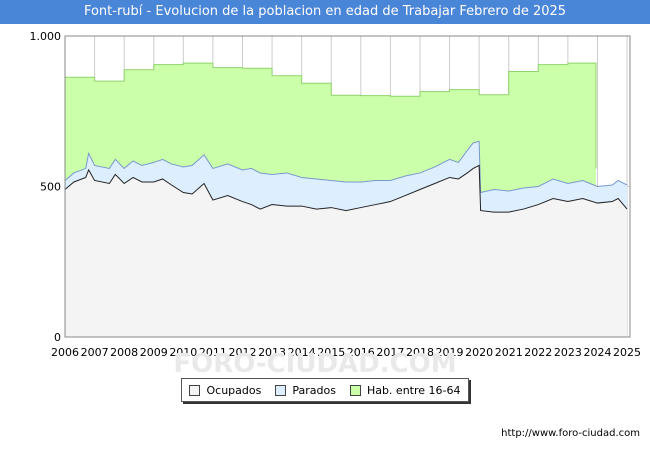  I want to click on legend-swatch-ocupados, so click(195, 390).